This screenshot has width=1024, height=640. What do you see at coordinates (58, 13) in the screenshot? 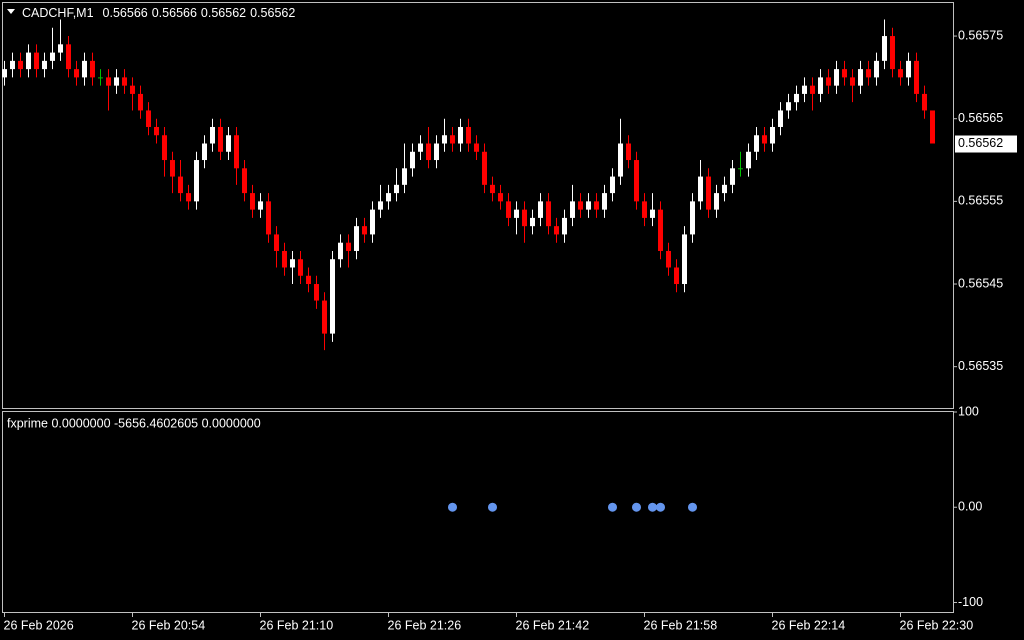
I see `symbol: CADCHF,M1` at bounding box center [58, 13].